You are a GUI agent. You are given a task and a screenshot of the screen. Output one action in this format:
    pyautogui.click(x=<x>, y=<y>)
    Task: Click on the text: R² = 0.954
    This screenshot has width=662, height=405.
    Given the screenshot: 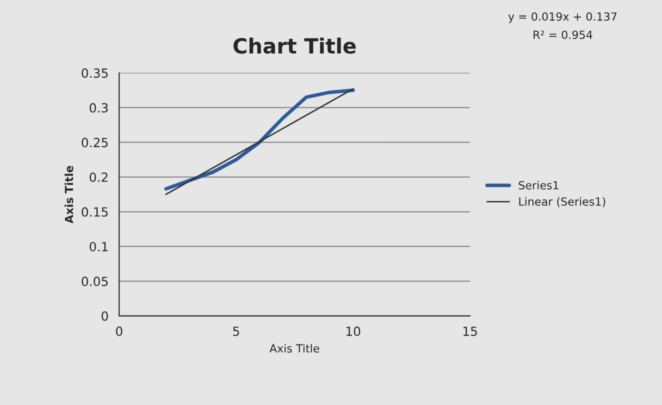 What is the action you would take?
    pyautogui.click(x=563, y=34)
    